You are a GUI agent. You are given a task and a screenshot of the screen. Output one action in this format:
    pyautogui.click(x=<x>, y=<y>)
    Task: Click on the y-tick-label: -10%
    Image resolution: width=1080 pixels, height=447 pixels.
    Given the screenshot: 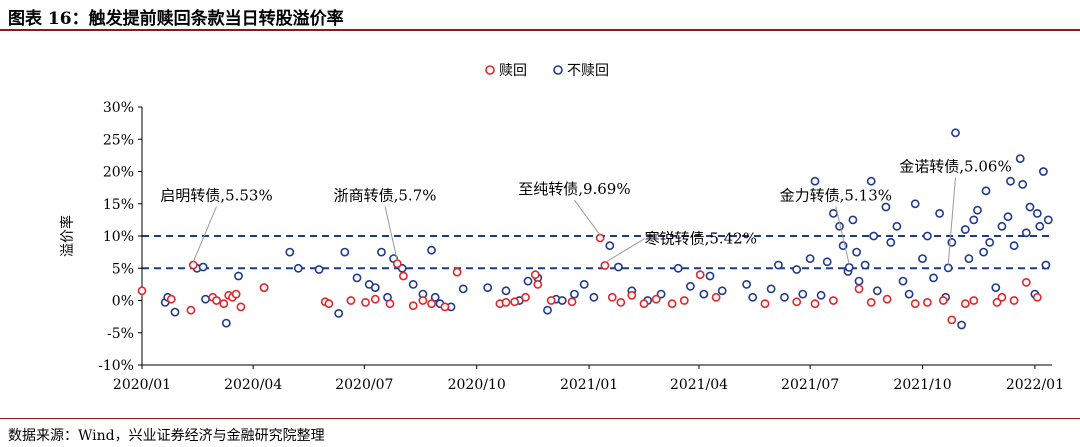 What is the action you would take?
    pyautogui.click(x=116, y=366)
    